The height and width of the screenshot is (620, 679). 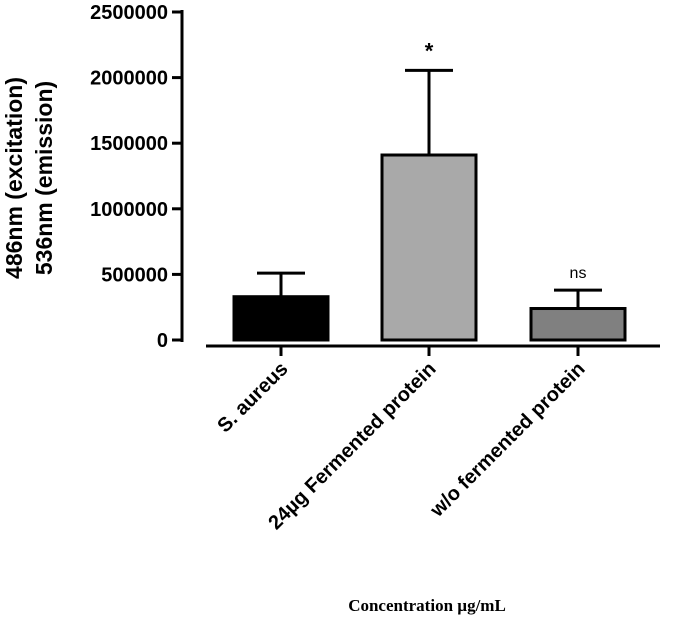 I want to click on significance-label: ns, so click(x=578, y=273).